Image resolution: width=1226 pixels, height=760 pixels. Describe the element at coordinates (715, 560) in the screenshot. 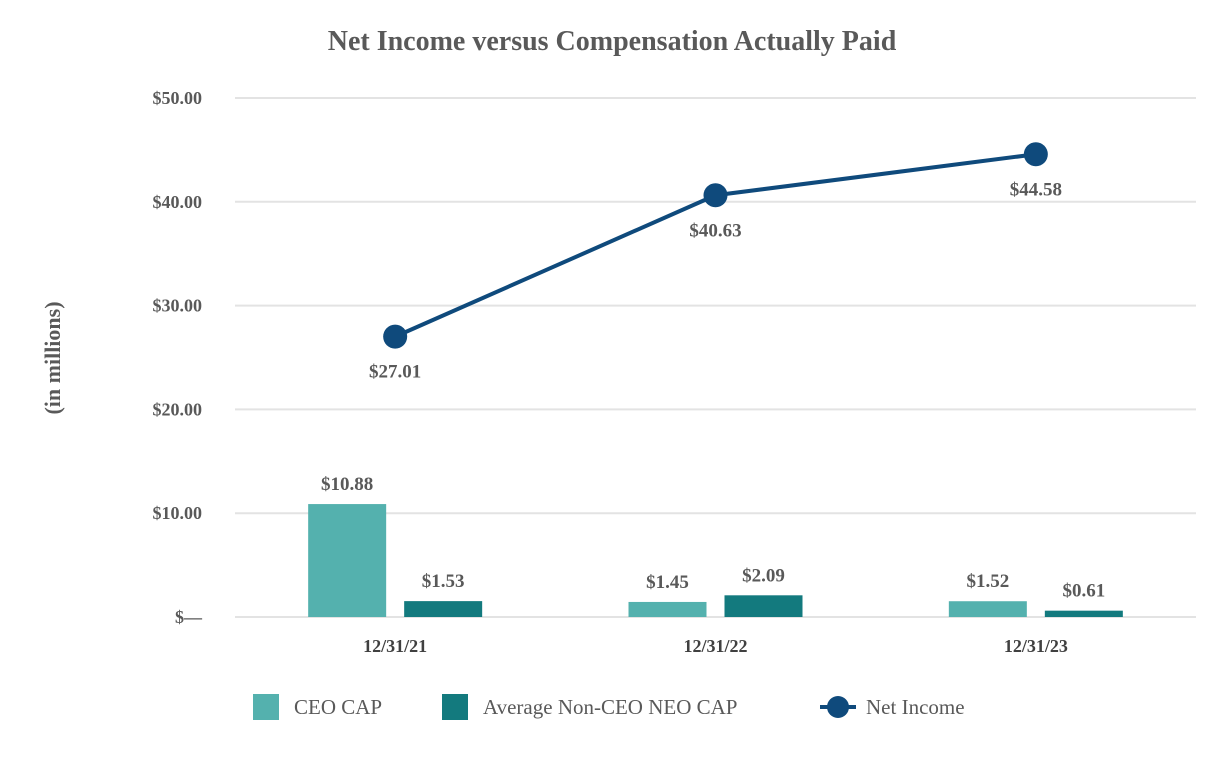

I see `bars` at that location.